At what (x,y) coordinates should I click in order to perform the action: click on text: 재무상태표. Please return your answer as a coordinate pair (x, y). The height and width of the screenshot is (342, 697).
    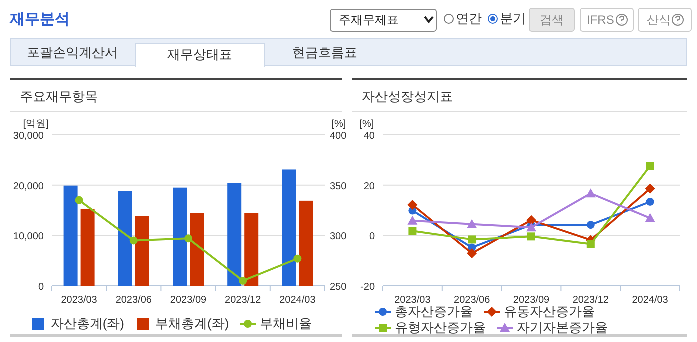
    Looking at the image, I should click on (200, 55).